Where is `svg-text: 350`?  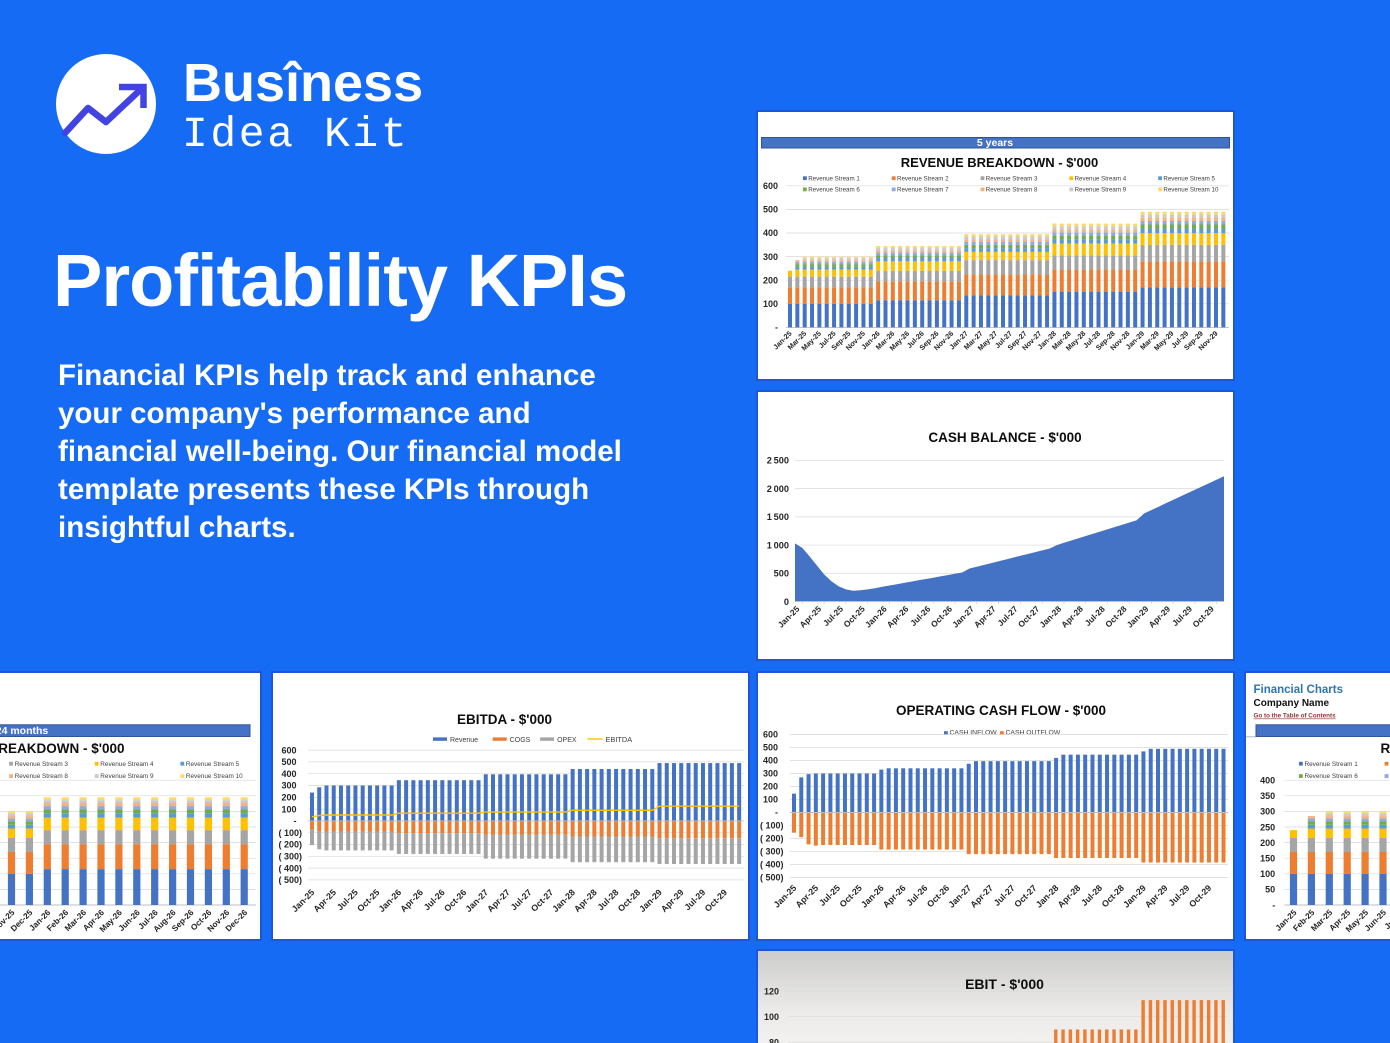 svg-text: 350 is located at coordinates (1267, 796).